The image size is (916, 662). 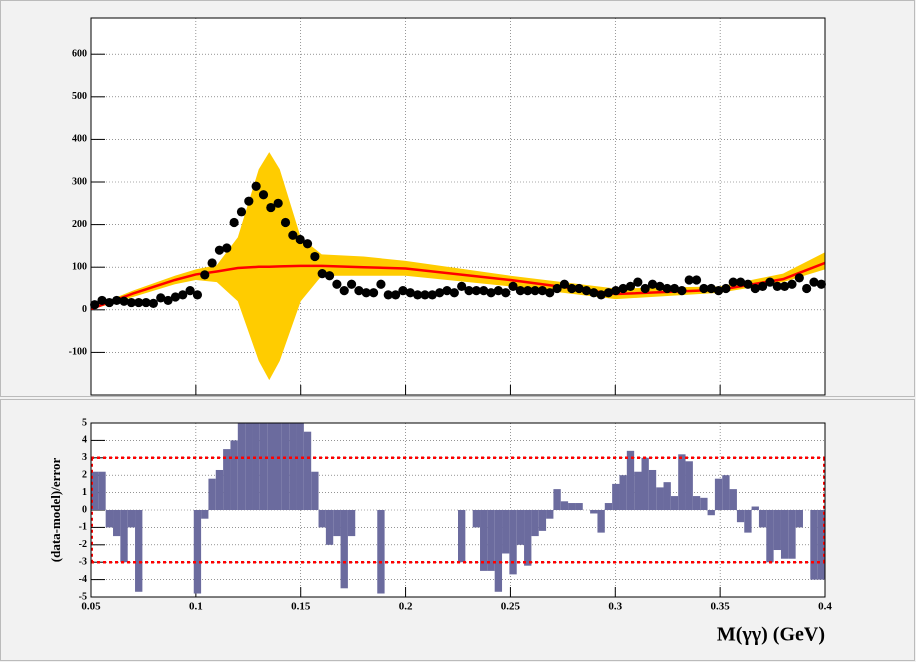 I want to click on y-tick-label: -4, so click(x=83, y=579).